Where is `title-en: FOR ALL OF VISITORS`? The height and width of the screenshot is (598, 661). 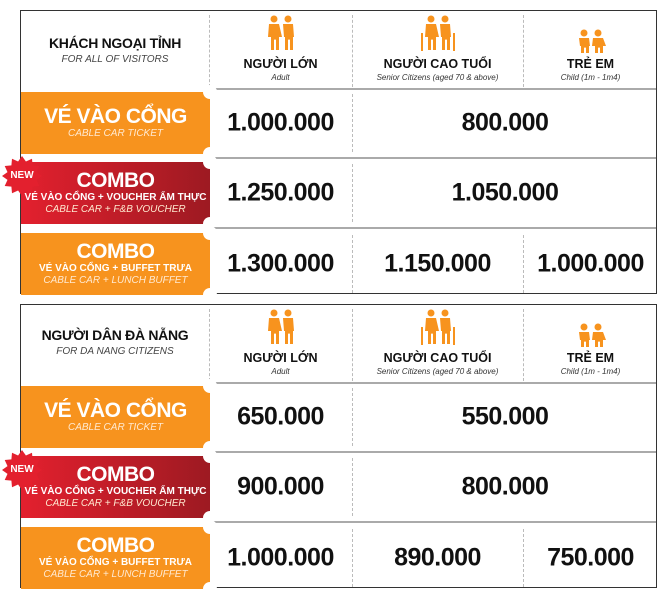 title-en: FOR ALL OF VISITORS is located at coordinates (115, 59).